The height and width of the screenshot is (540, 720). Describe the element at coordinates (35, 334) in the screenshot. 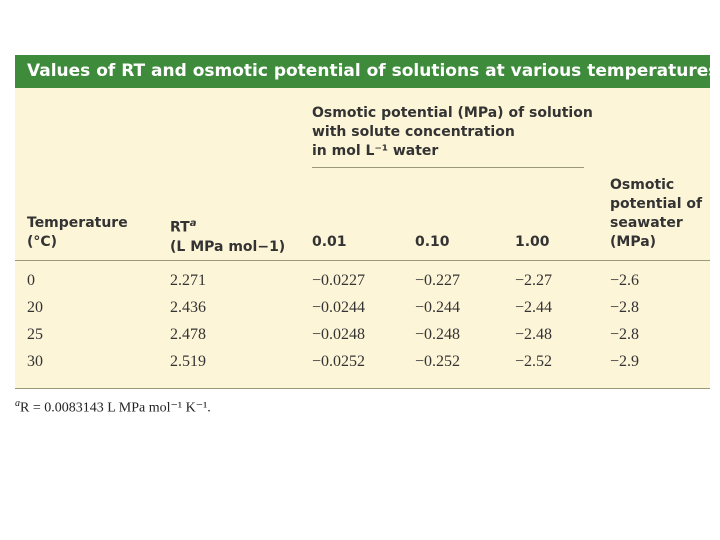

I see `table-cell: 25` at that location.